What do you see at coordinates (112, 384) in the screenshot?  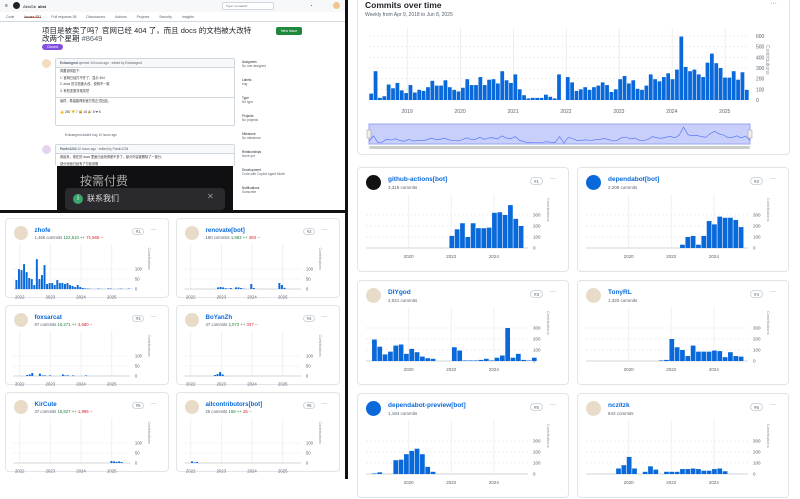 I see `x-tick-label: 2025` at bounding box center [112, 384].